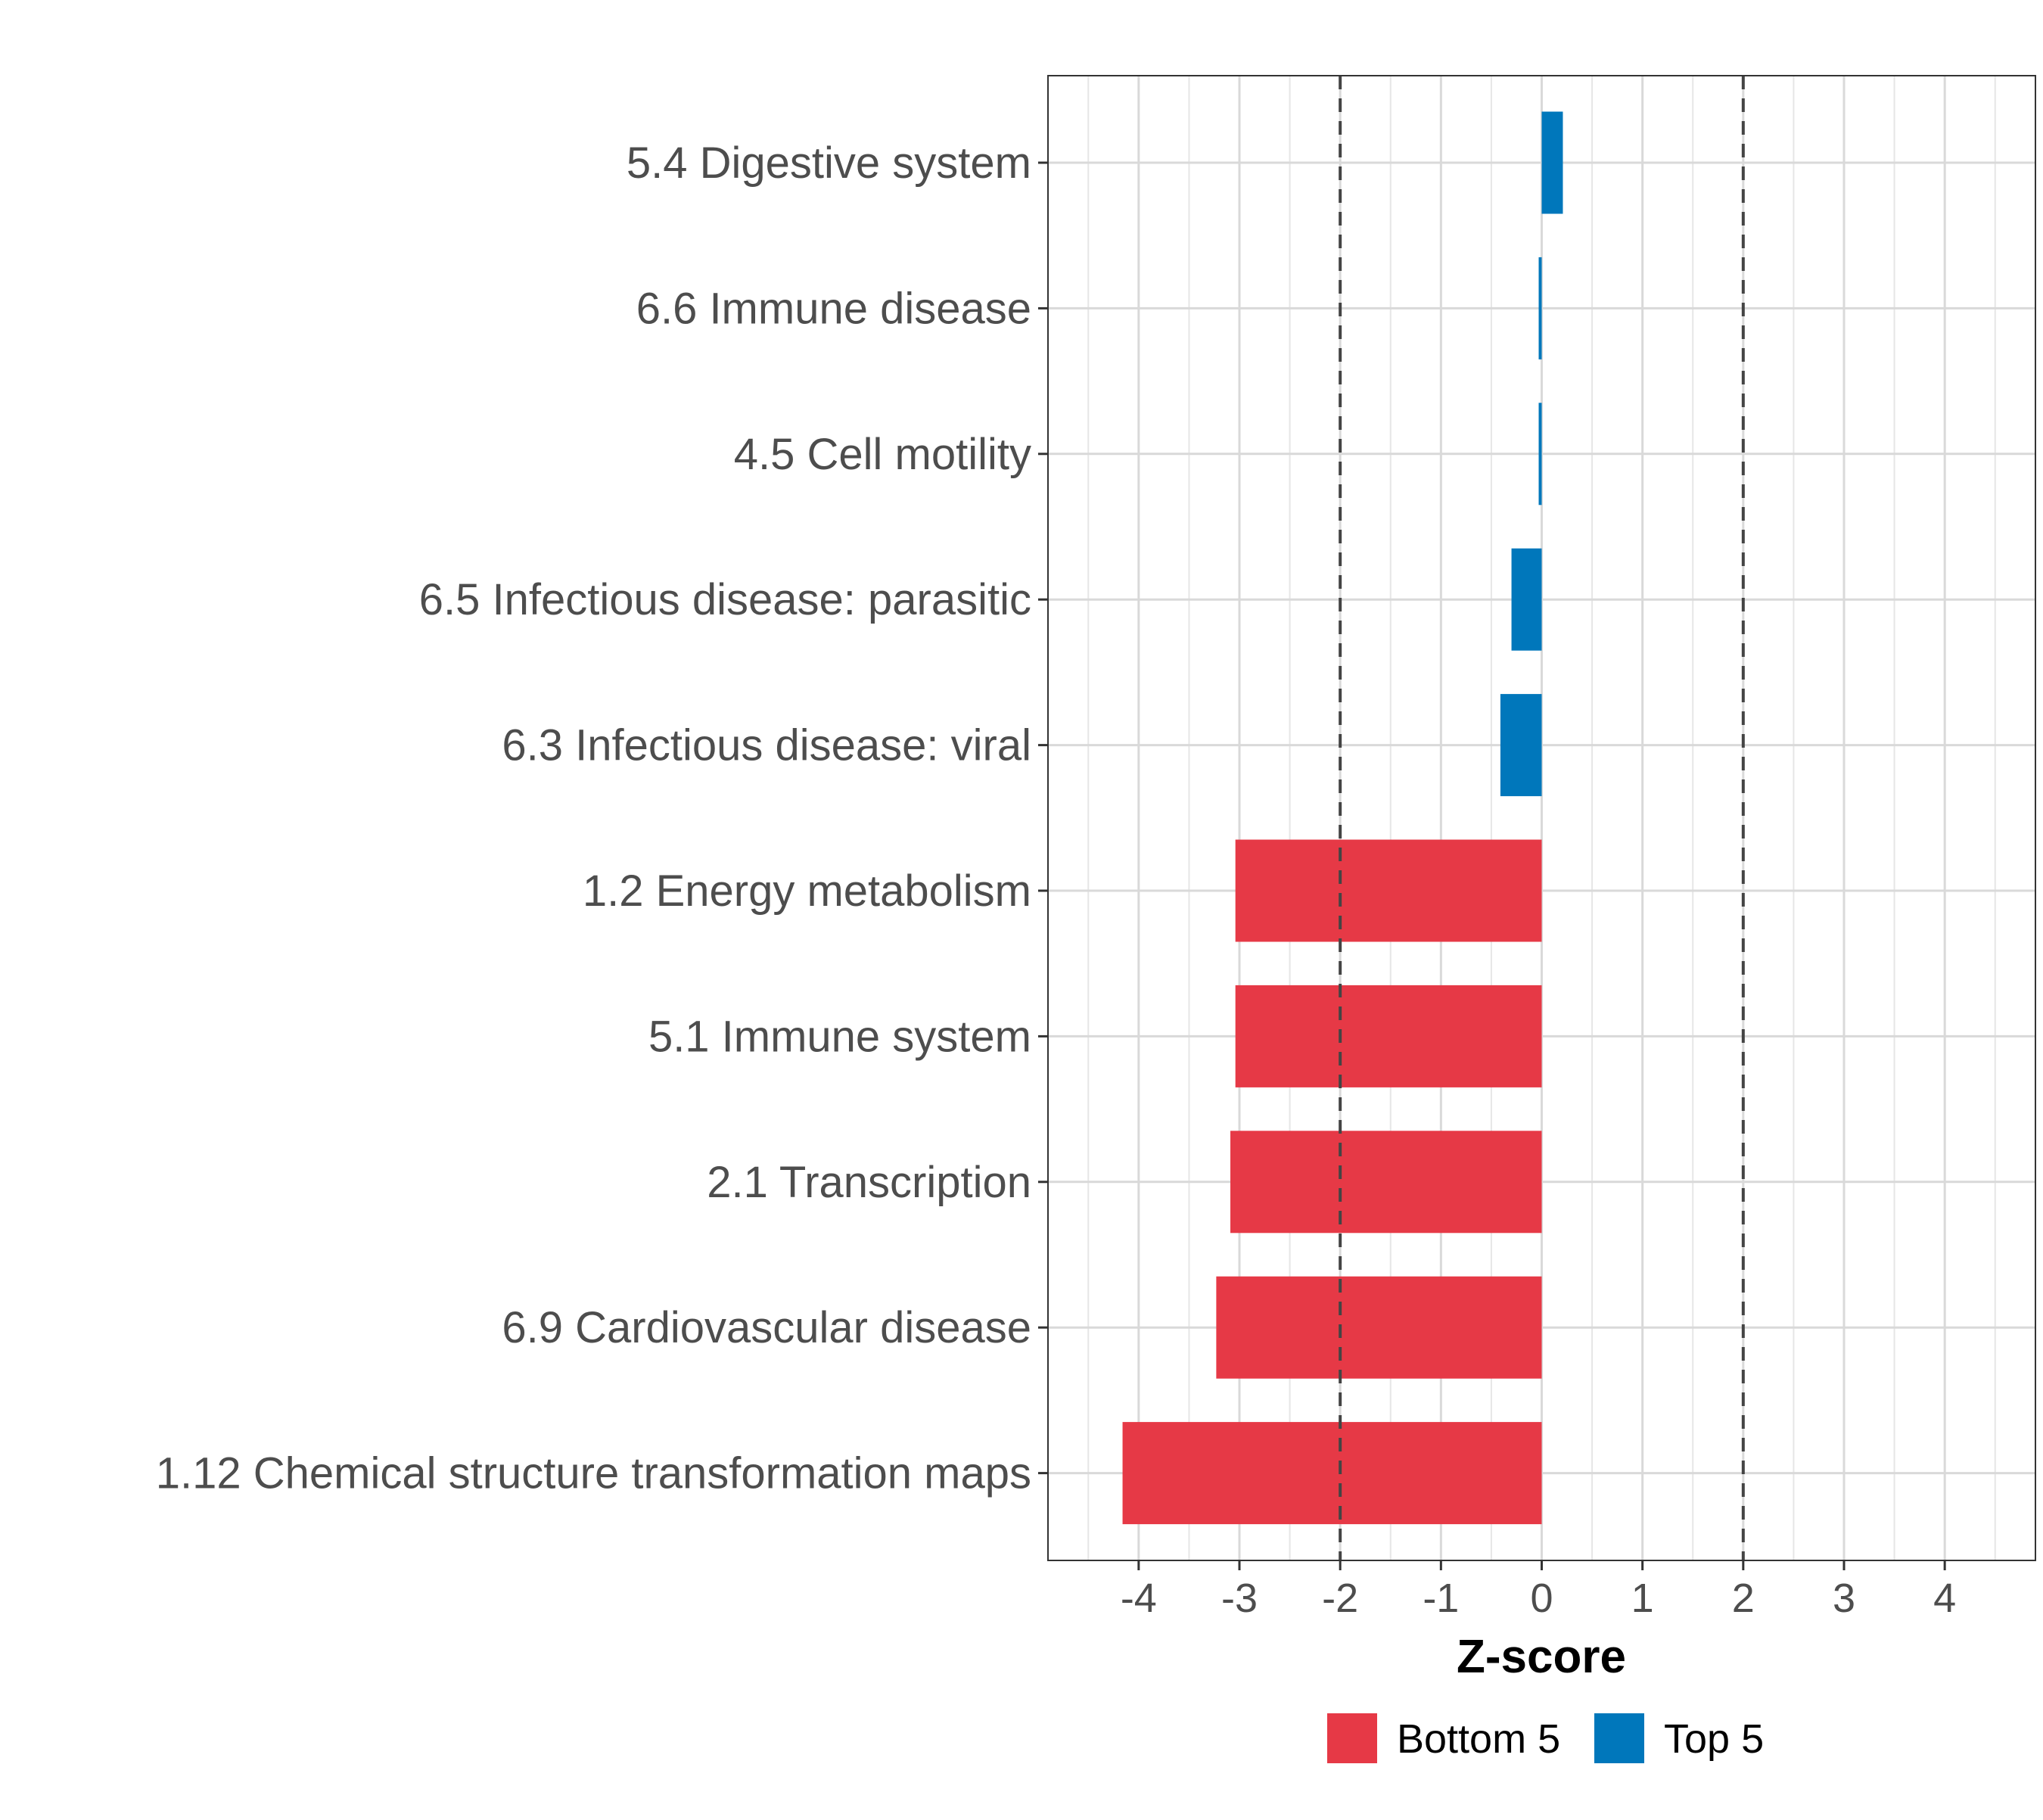 This screenshot has height=1820, width=2043. What do you see at coordinates (1714, 1739) in the screenshot?
I see `legend-label: Top 5` at bounding box center [1714, 1739].